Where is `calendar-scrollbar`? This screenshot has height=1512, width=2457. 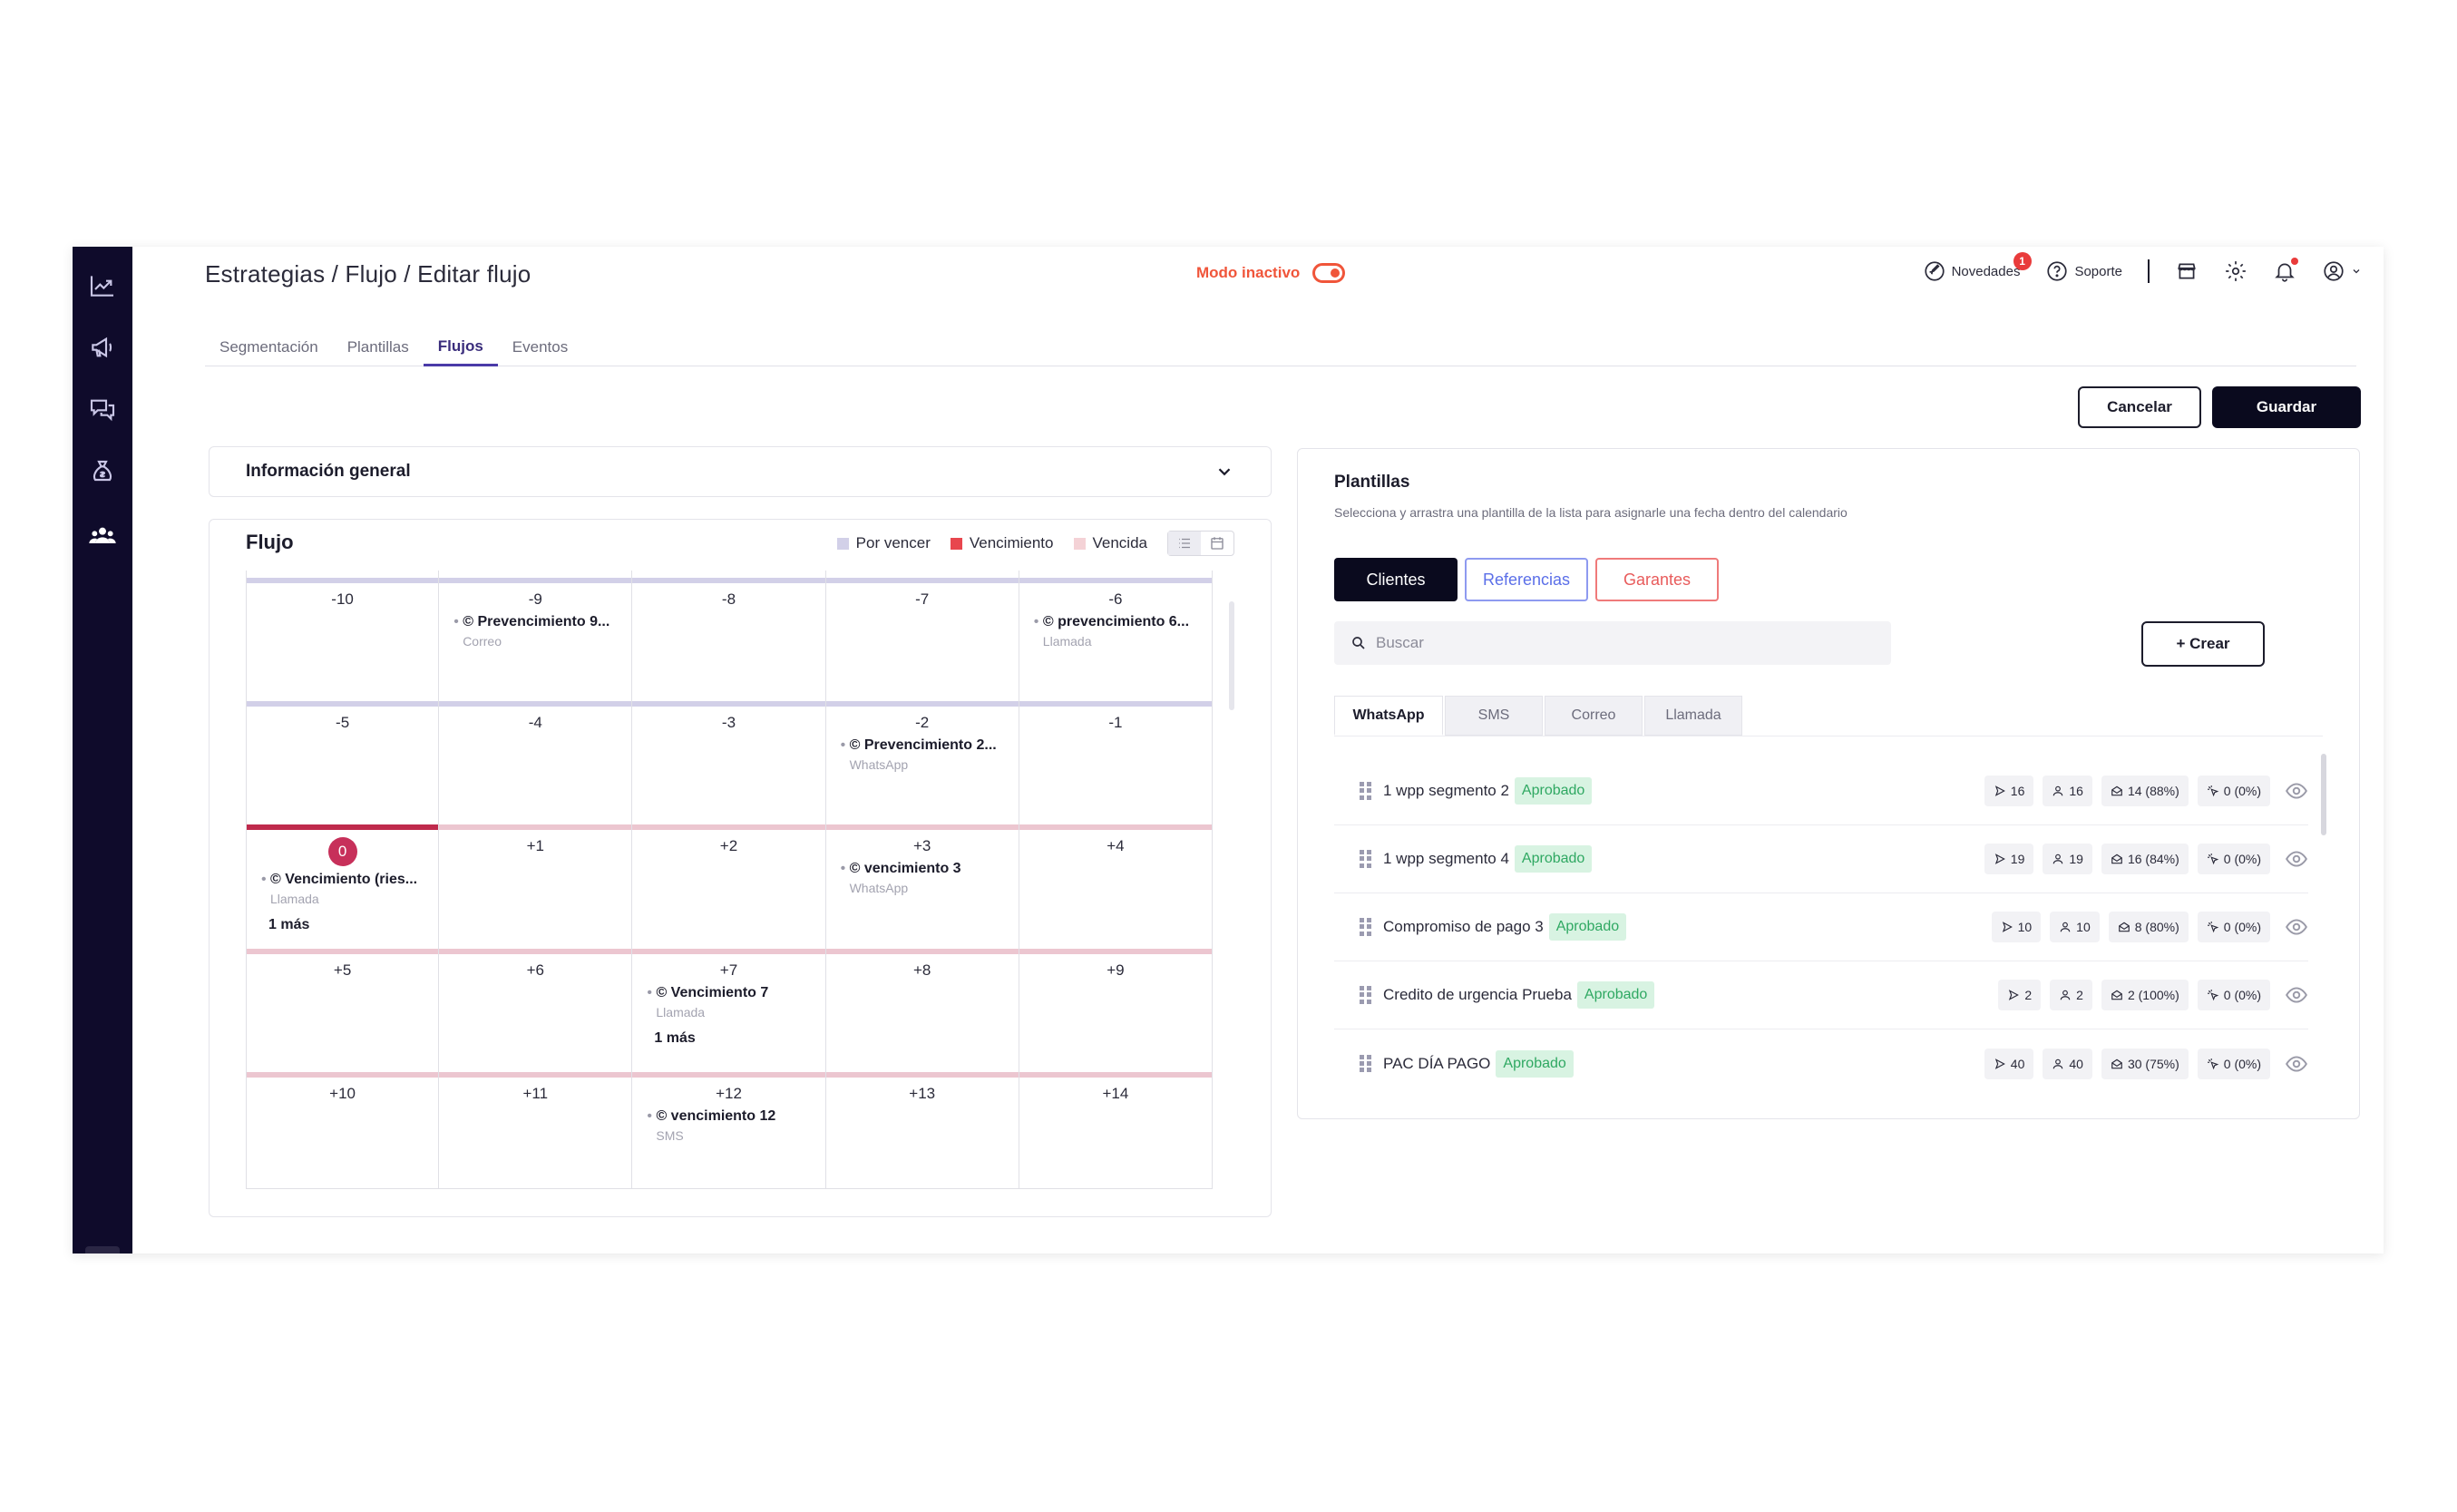
calendar-scrollbar is located at coordinates (1231, 655).